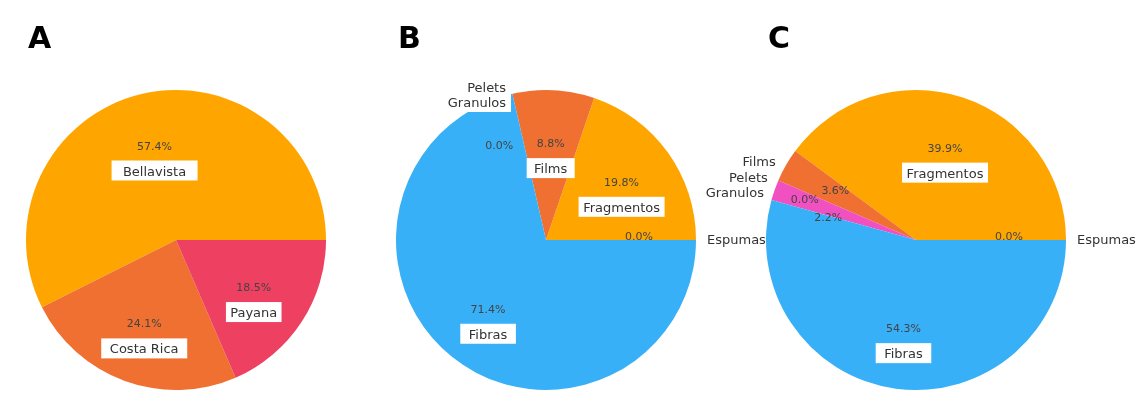 This screenshot has width=1146, height=400. Describe the element at coordinates (40, 37) in the screenshot. I see `chart-title: A` at that location.